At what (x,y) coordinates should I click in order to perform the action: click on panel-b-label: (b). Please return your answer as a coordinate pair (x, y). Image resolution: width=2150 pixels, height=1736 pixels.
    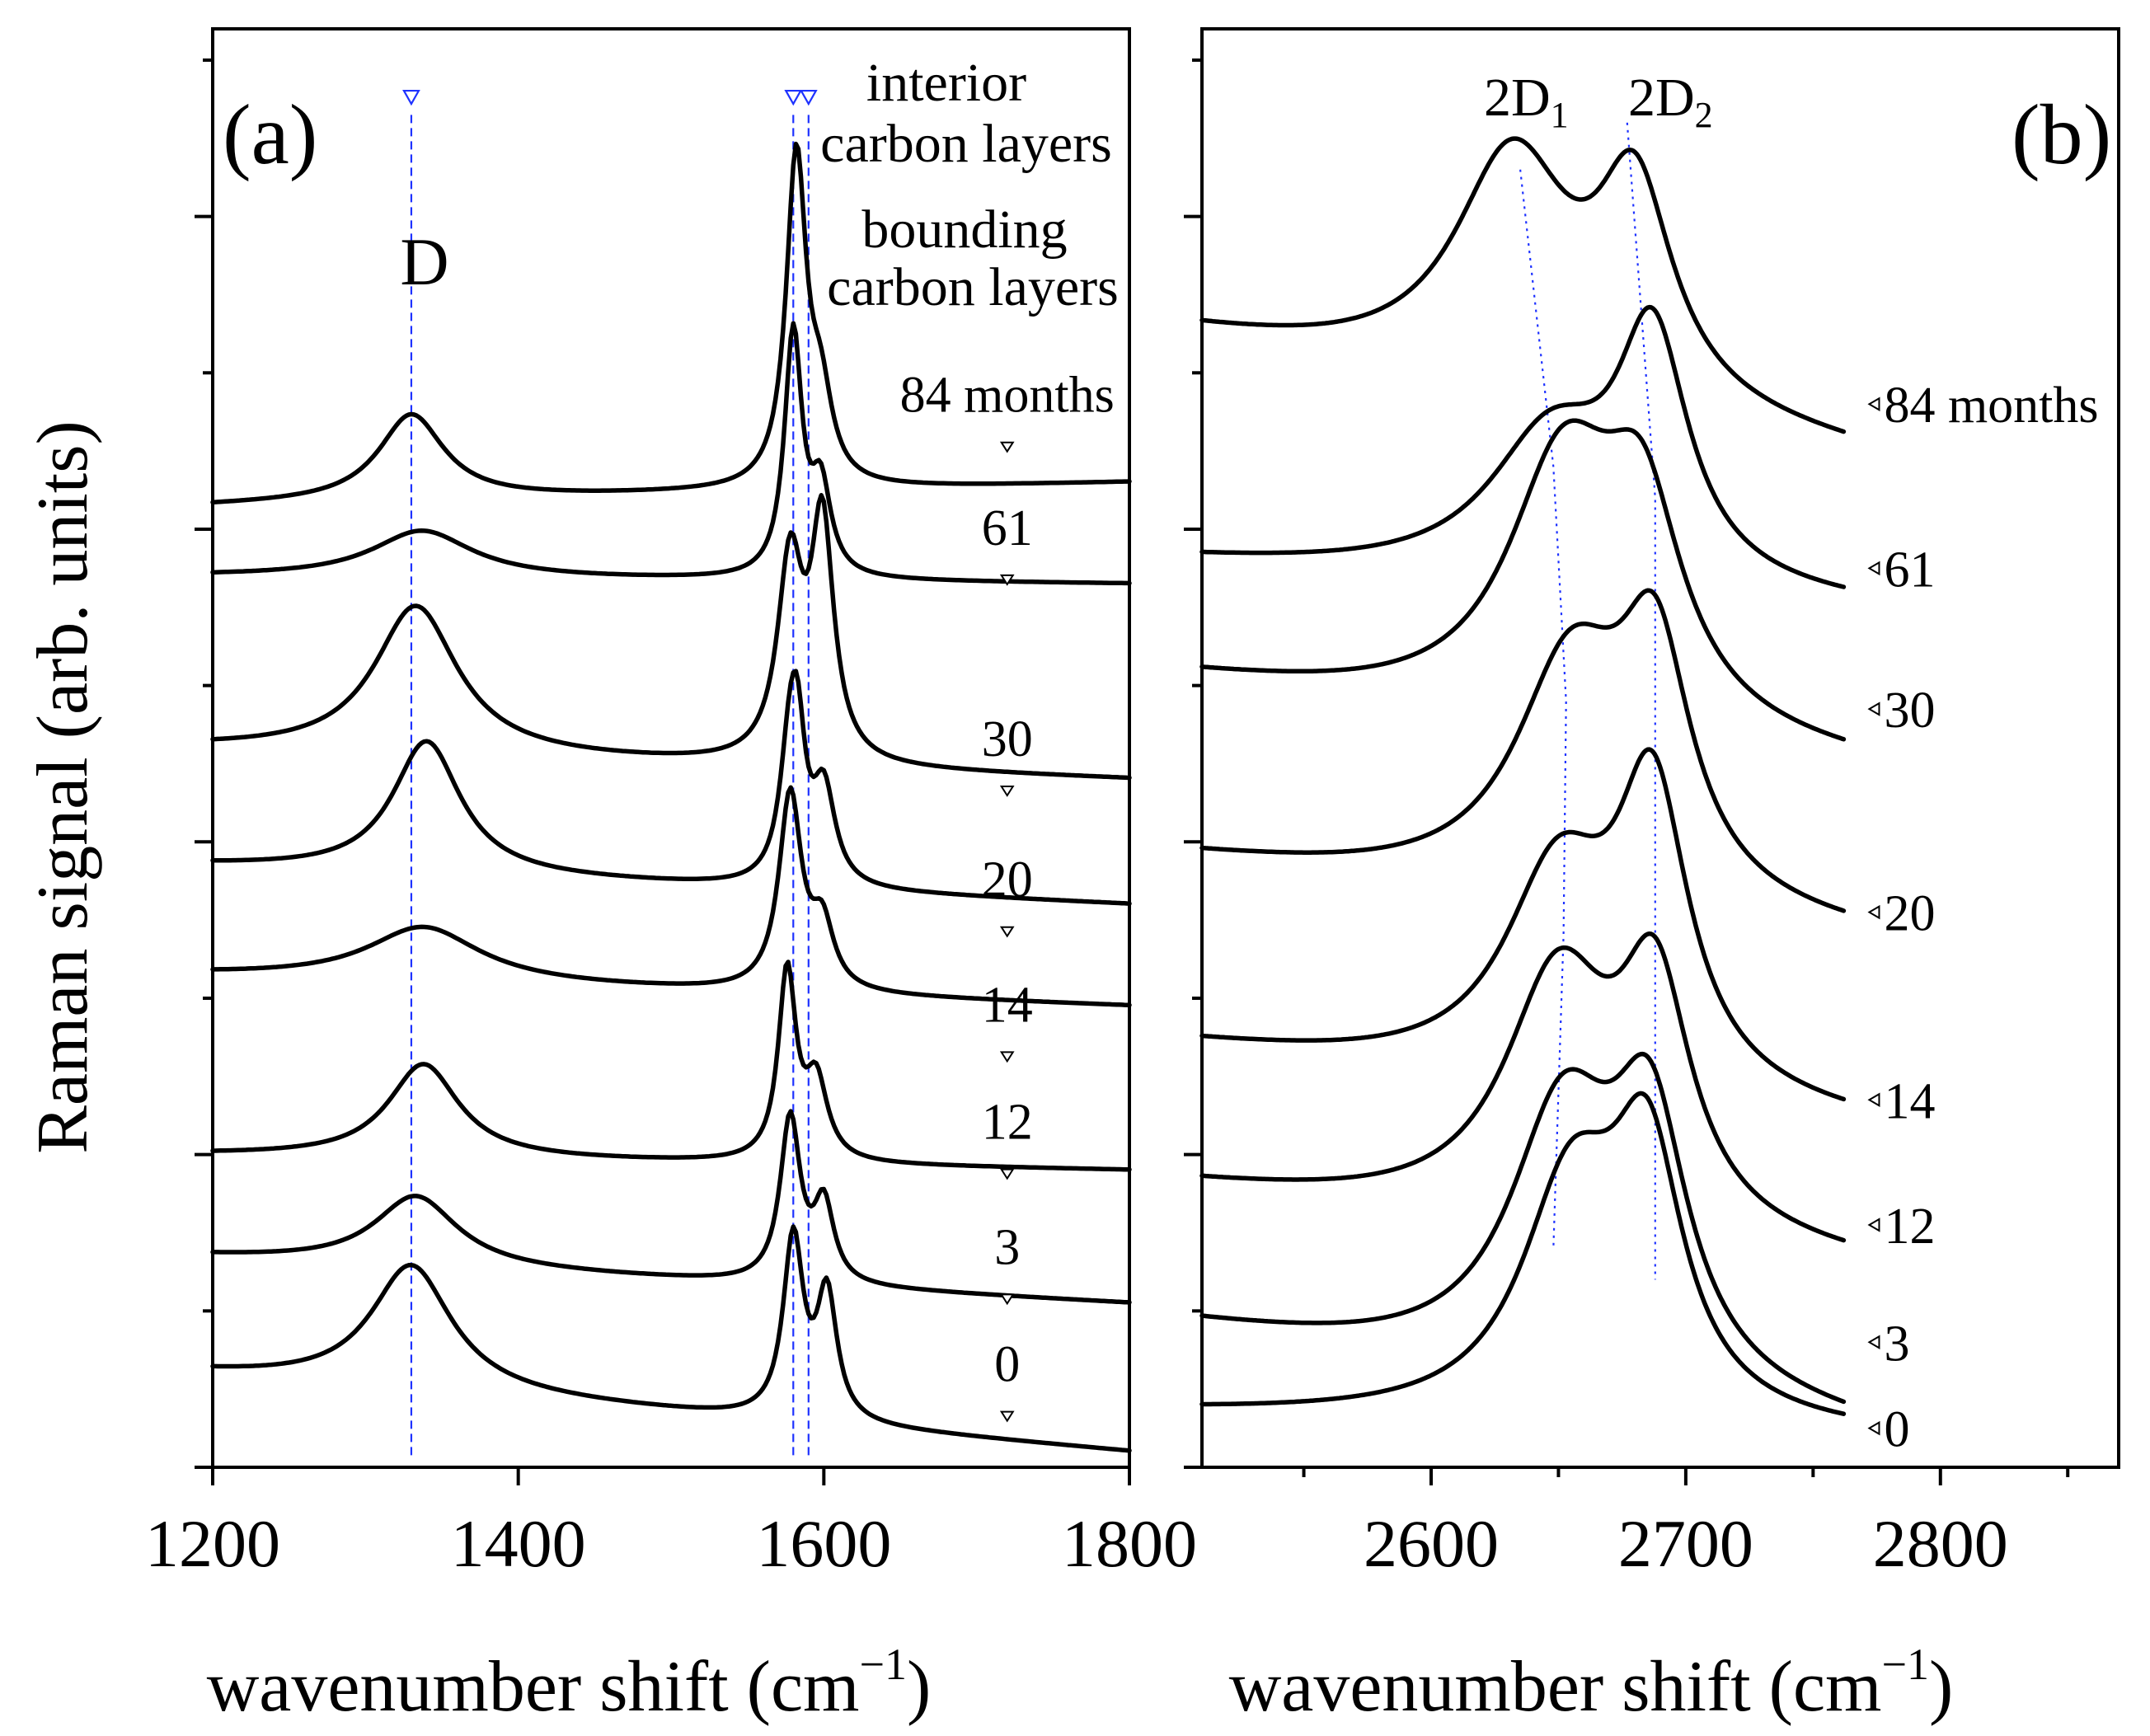
    Looking at the image, I should click on (2061, 134).